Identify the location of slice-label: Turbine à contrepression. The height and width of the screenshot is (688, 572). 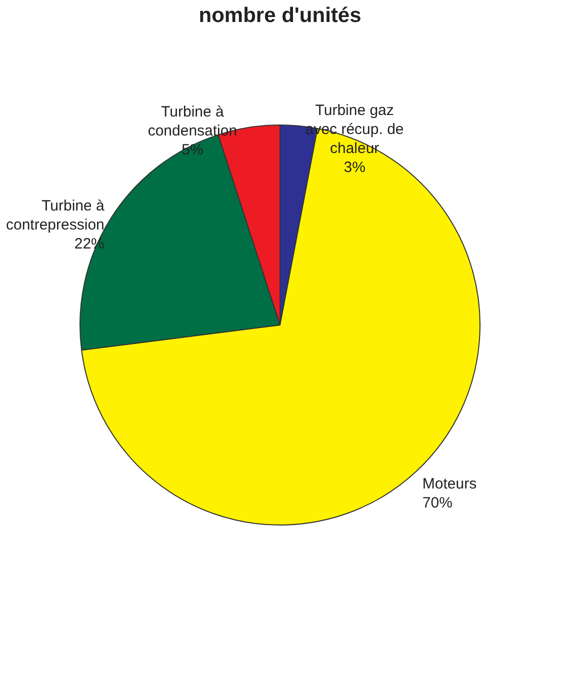
(56, 216).